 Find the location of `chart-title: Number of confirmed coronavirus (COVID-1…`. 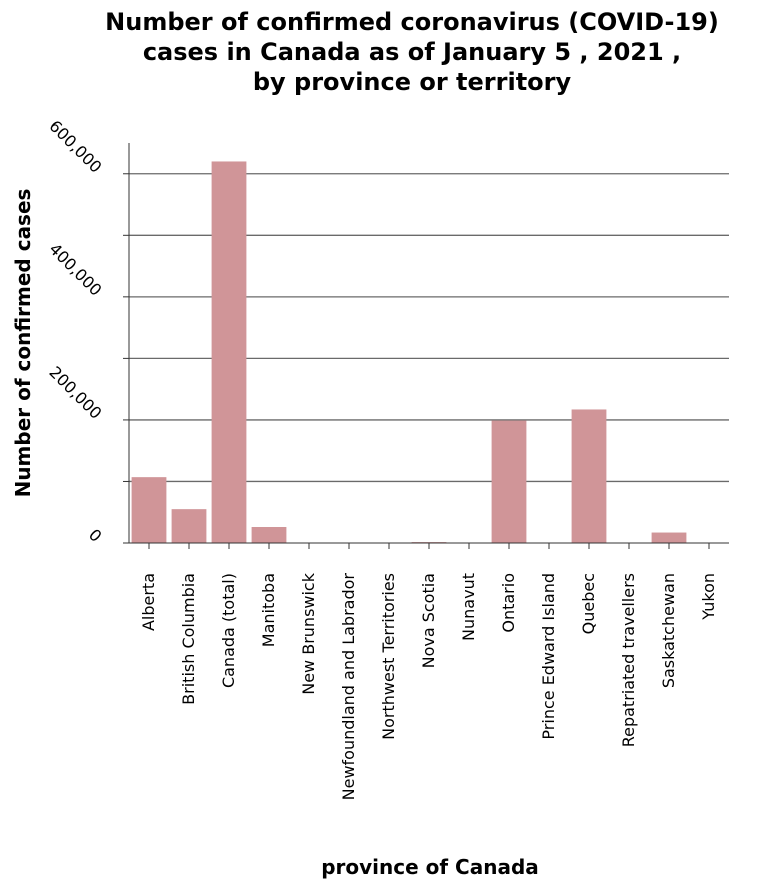

chart-title: Number of confirmed coronavirus (COVID-1… is located at coordinates (412, 52).